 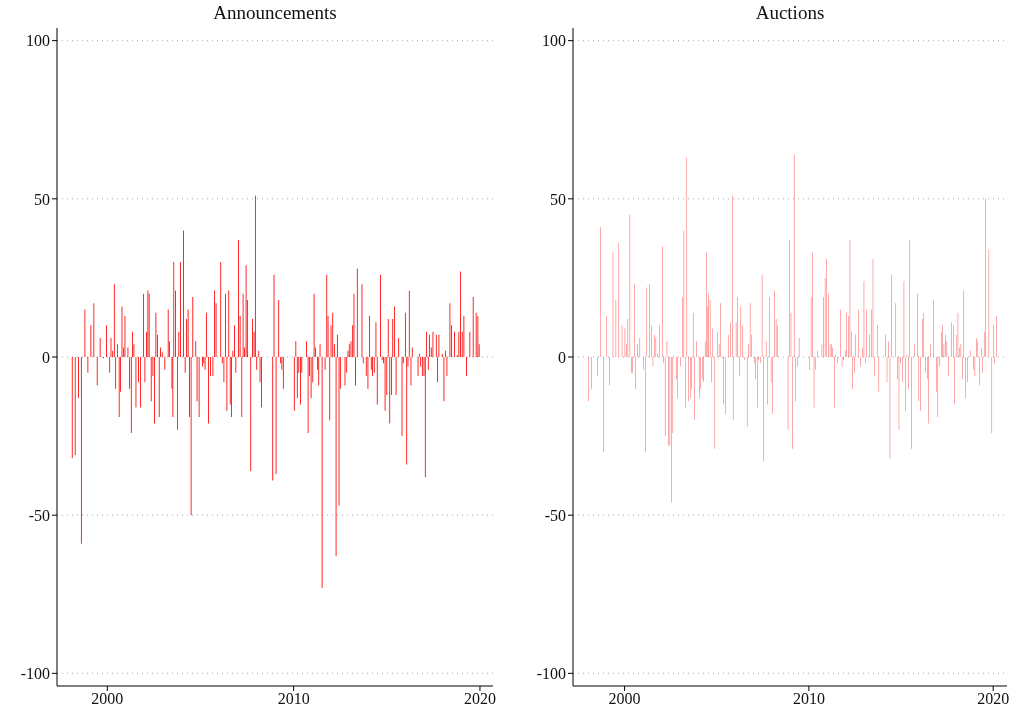 What do you see at coordinates (790, 13) in the screenshot?
I see `chart-title: Auctions` at bounding box center [790, 13].